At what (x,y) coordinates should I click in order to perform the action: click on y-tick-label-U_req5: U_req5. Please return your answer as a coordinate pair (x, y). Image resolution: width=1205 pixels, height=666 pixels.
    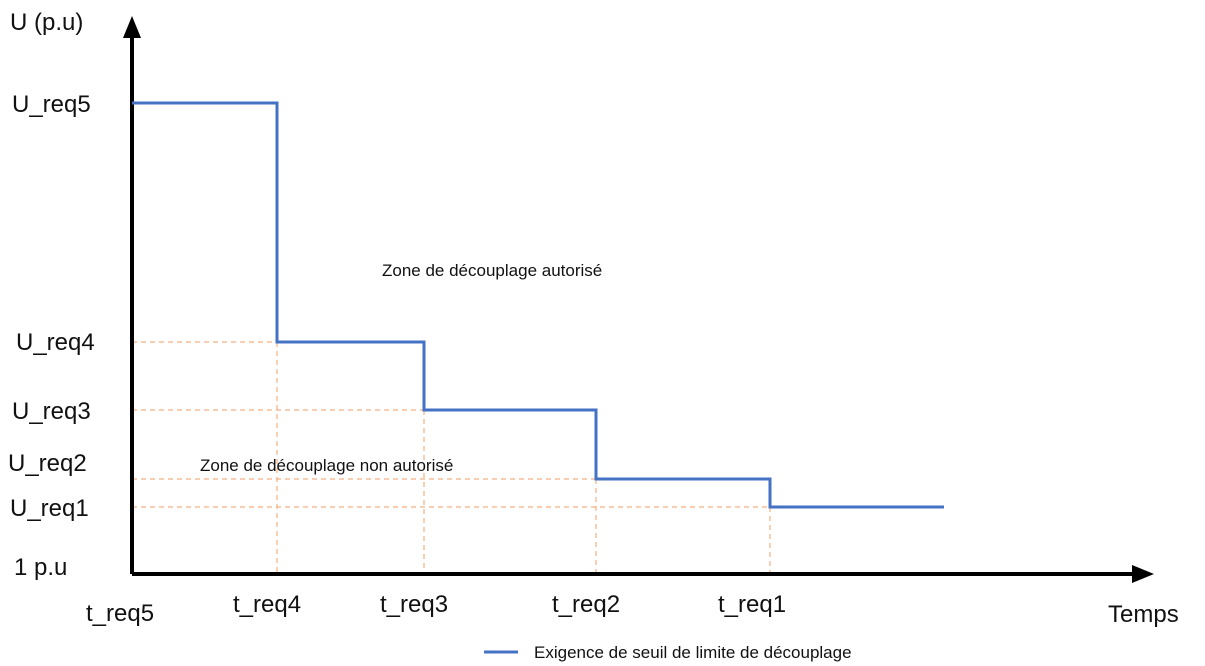
    Looking at the image, I should click on (51, 104).